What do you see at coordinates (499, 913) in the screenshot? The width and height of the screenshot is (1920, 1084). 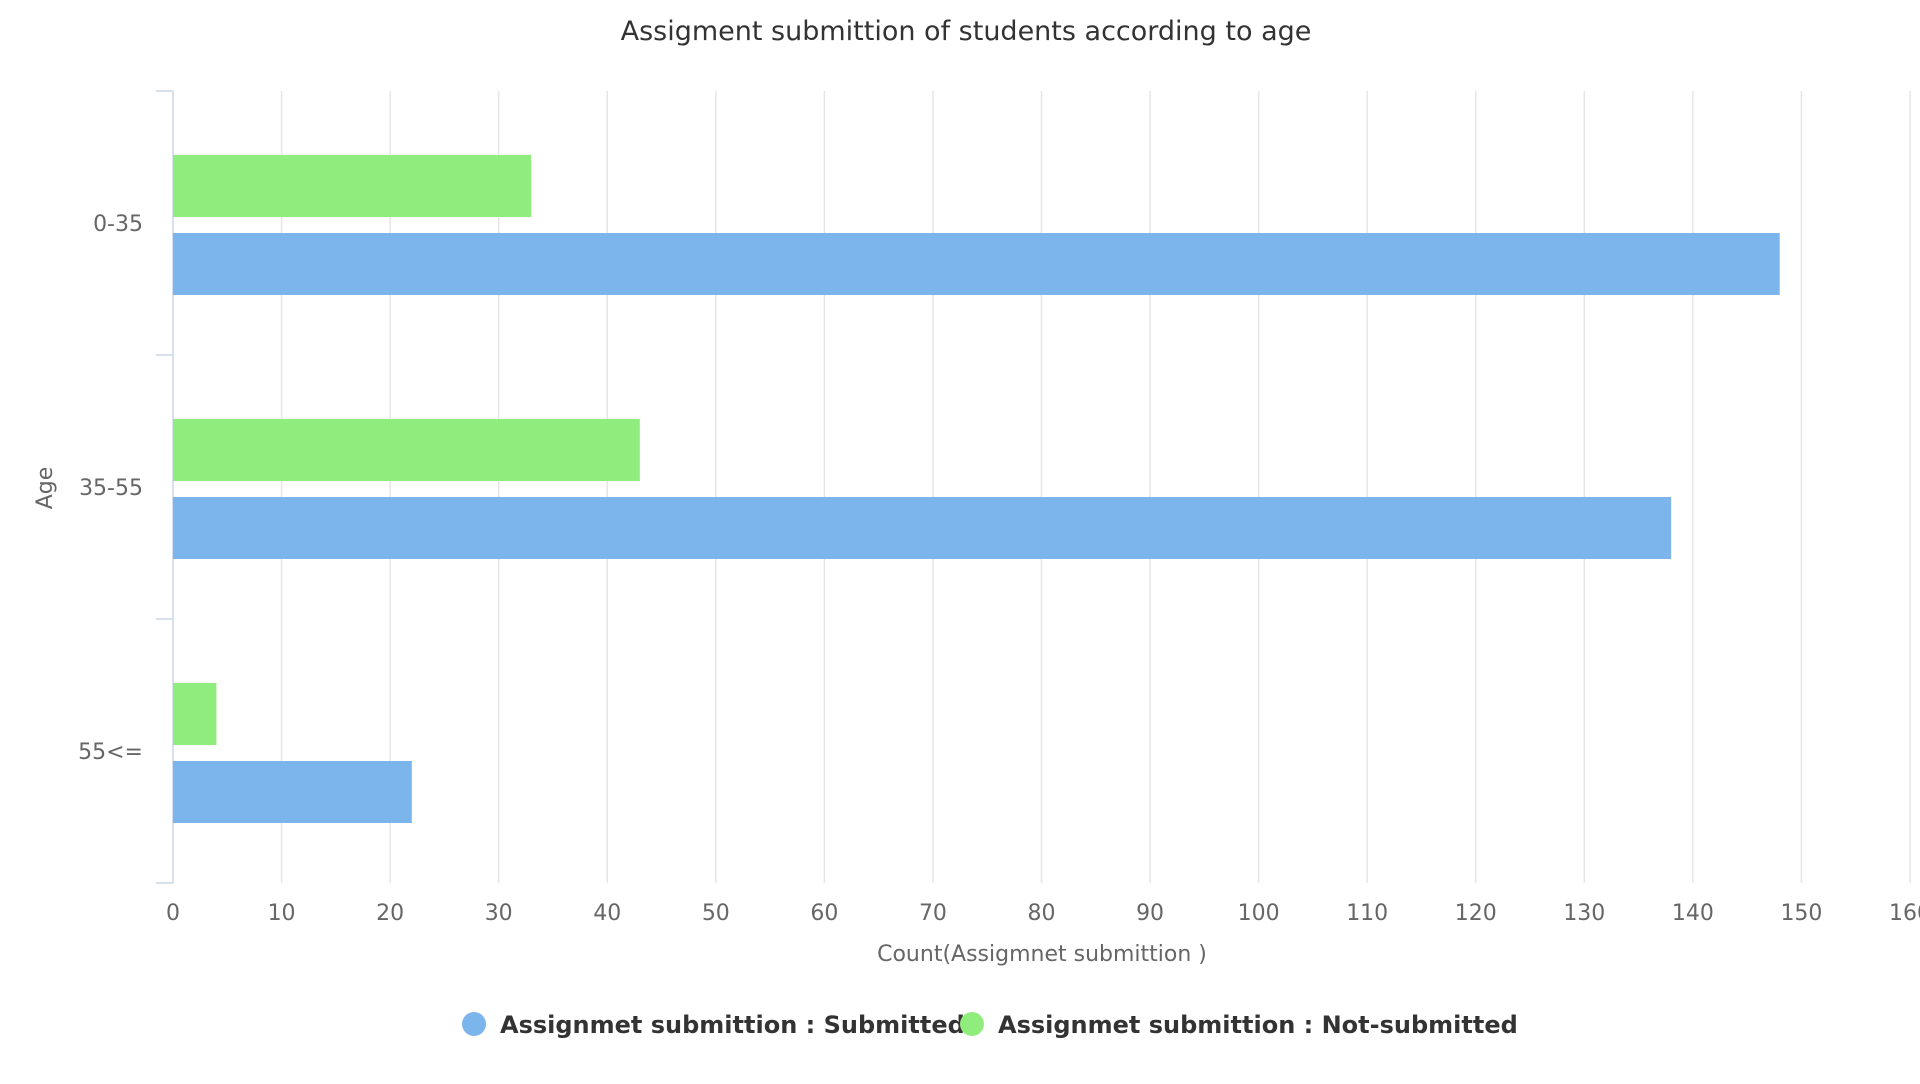 I see `x-tick-label: 30` at bounding box center [499, 913].